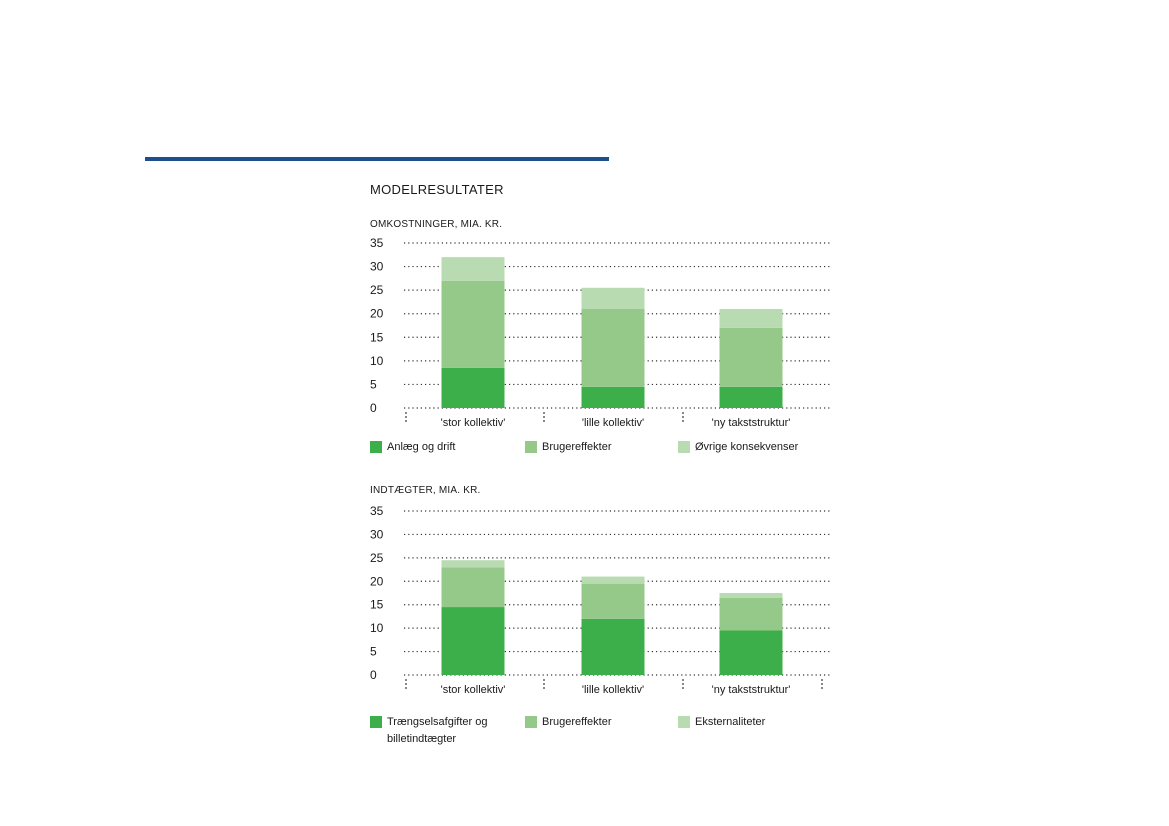 Image resolution: width=1169 pixels, height=826 pixels. Describe the element at coordinates (425, 490) in the screenshot. I see `revenue-chart-label: INDTÆGTER, MIA. KR.` at that location.